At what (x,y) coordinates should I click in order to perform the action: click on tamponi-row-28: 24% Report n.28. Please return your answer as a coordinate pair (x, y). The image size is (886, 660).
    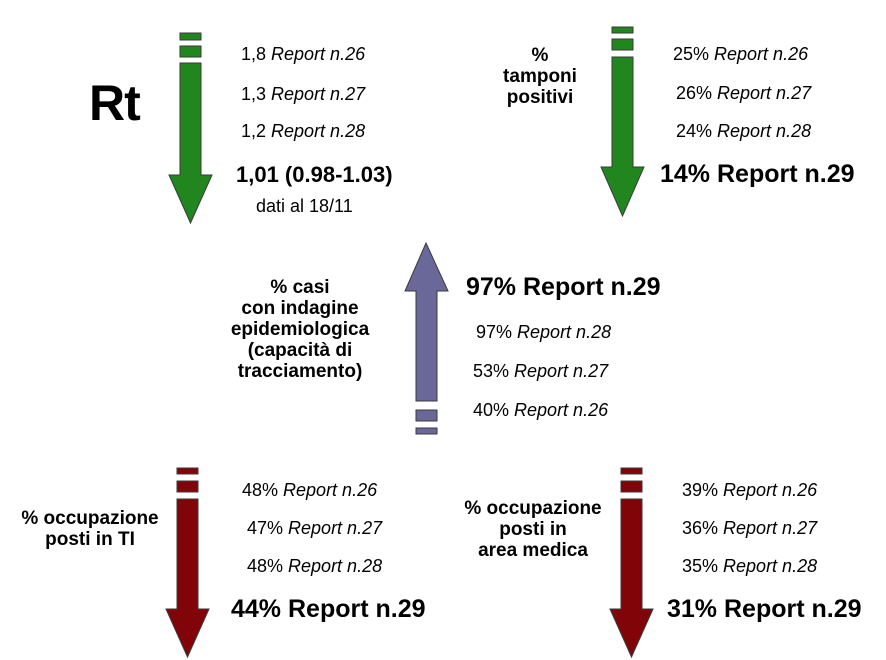
    Looking at the image, I should click on (744, 131).